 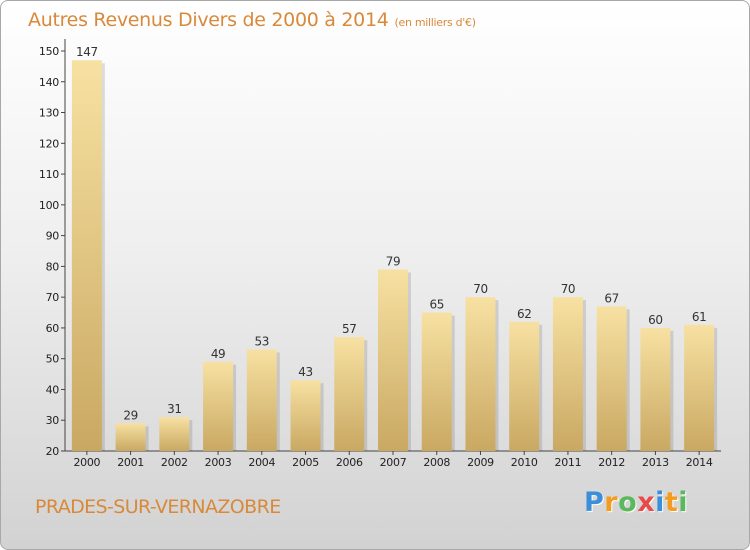 I want to click on bar-value-label: 65, so click(x=436, y=305).